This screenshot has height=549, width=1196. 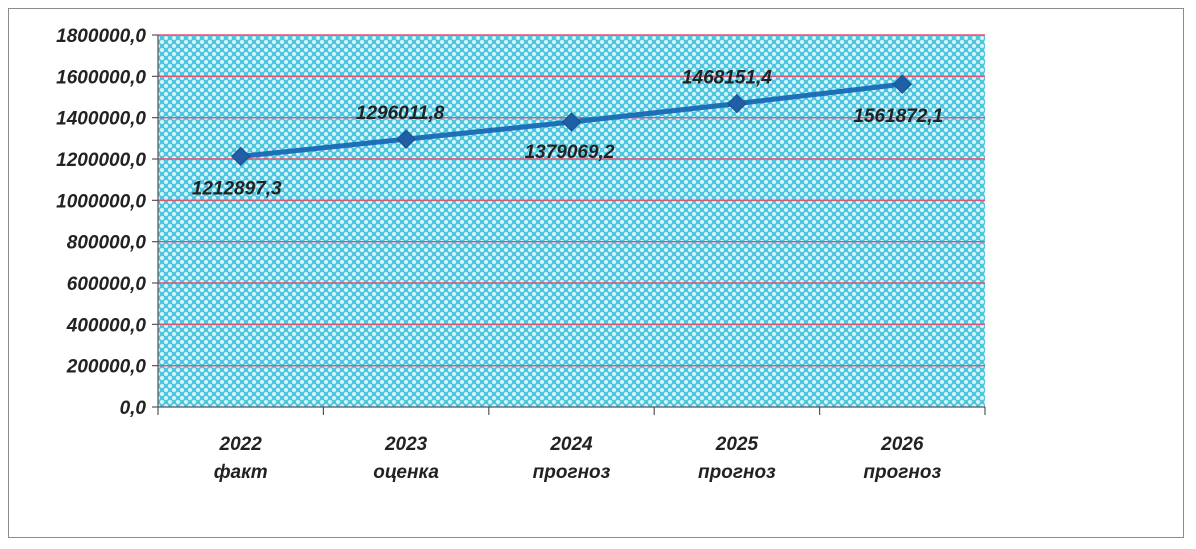 What do you see at coordinates (241, 472) in the screenshot?
I see `x-tick-label: факт` at bounding box center [241, 472].